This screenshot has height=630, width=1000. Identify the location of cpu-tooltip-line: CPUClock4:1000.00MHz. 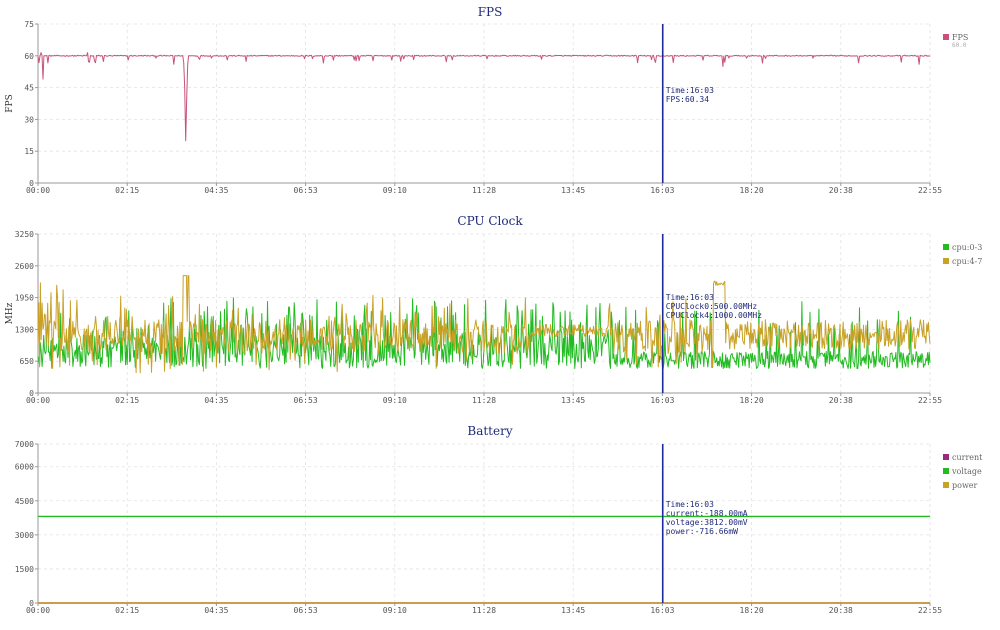
(714, 315).